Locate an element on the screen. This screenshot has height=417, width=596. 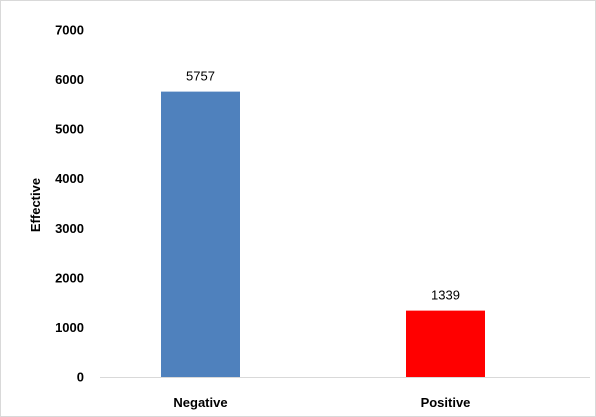
category-label-positive: Positive is located at coordinates (446, 402).